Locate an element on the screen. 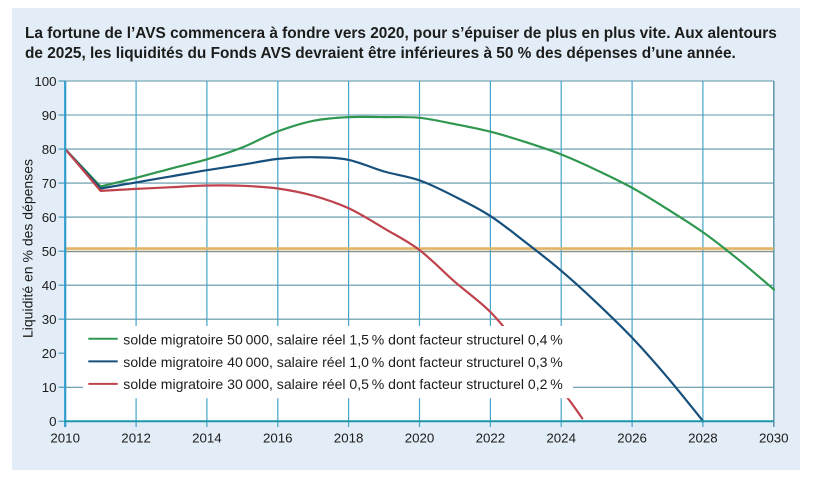 Image resolution: width=814 pixels, height=480 pixels. svg-text: Liquidité en % des dépenses is located at coordinates (28, 248).